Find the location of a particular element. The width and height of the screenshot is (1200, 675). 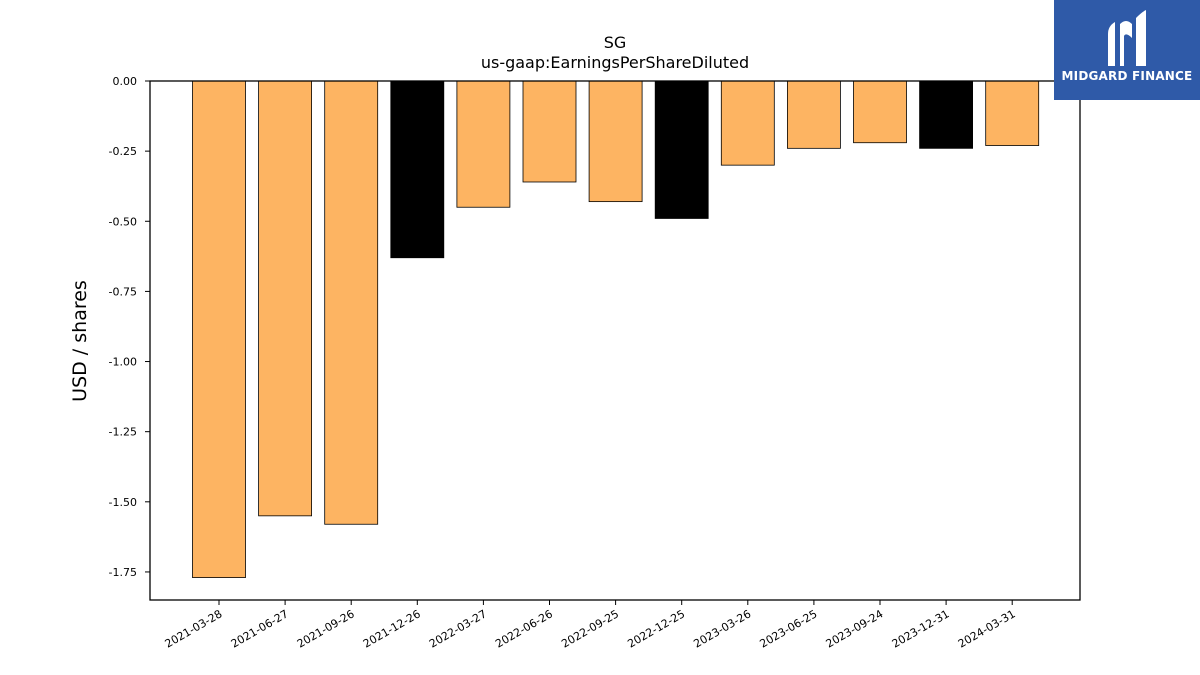

x-tick-label: 2022-09-25 is located at coordinates (590, 628).